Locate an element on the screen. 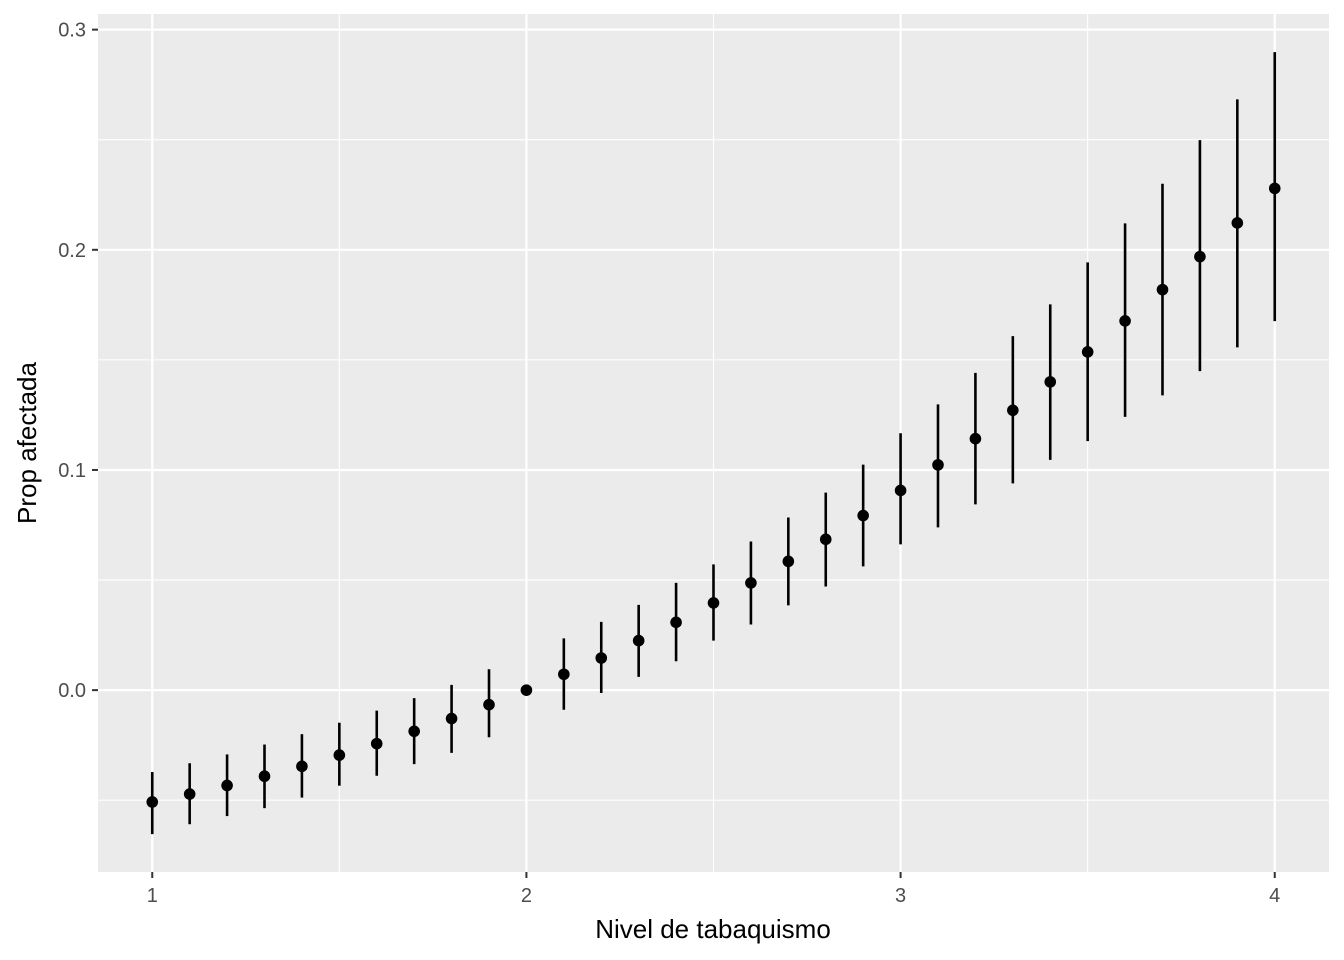 The image size is (1344, 960). y-tick-label: 0.3 is located at coordinates (72, 31).